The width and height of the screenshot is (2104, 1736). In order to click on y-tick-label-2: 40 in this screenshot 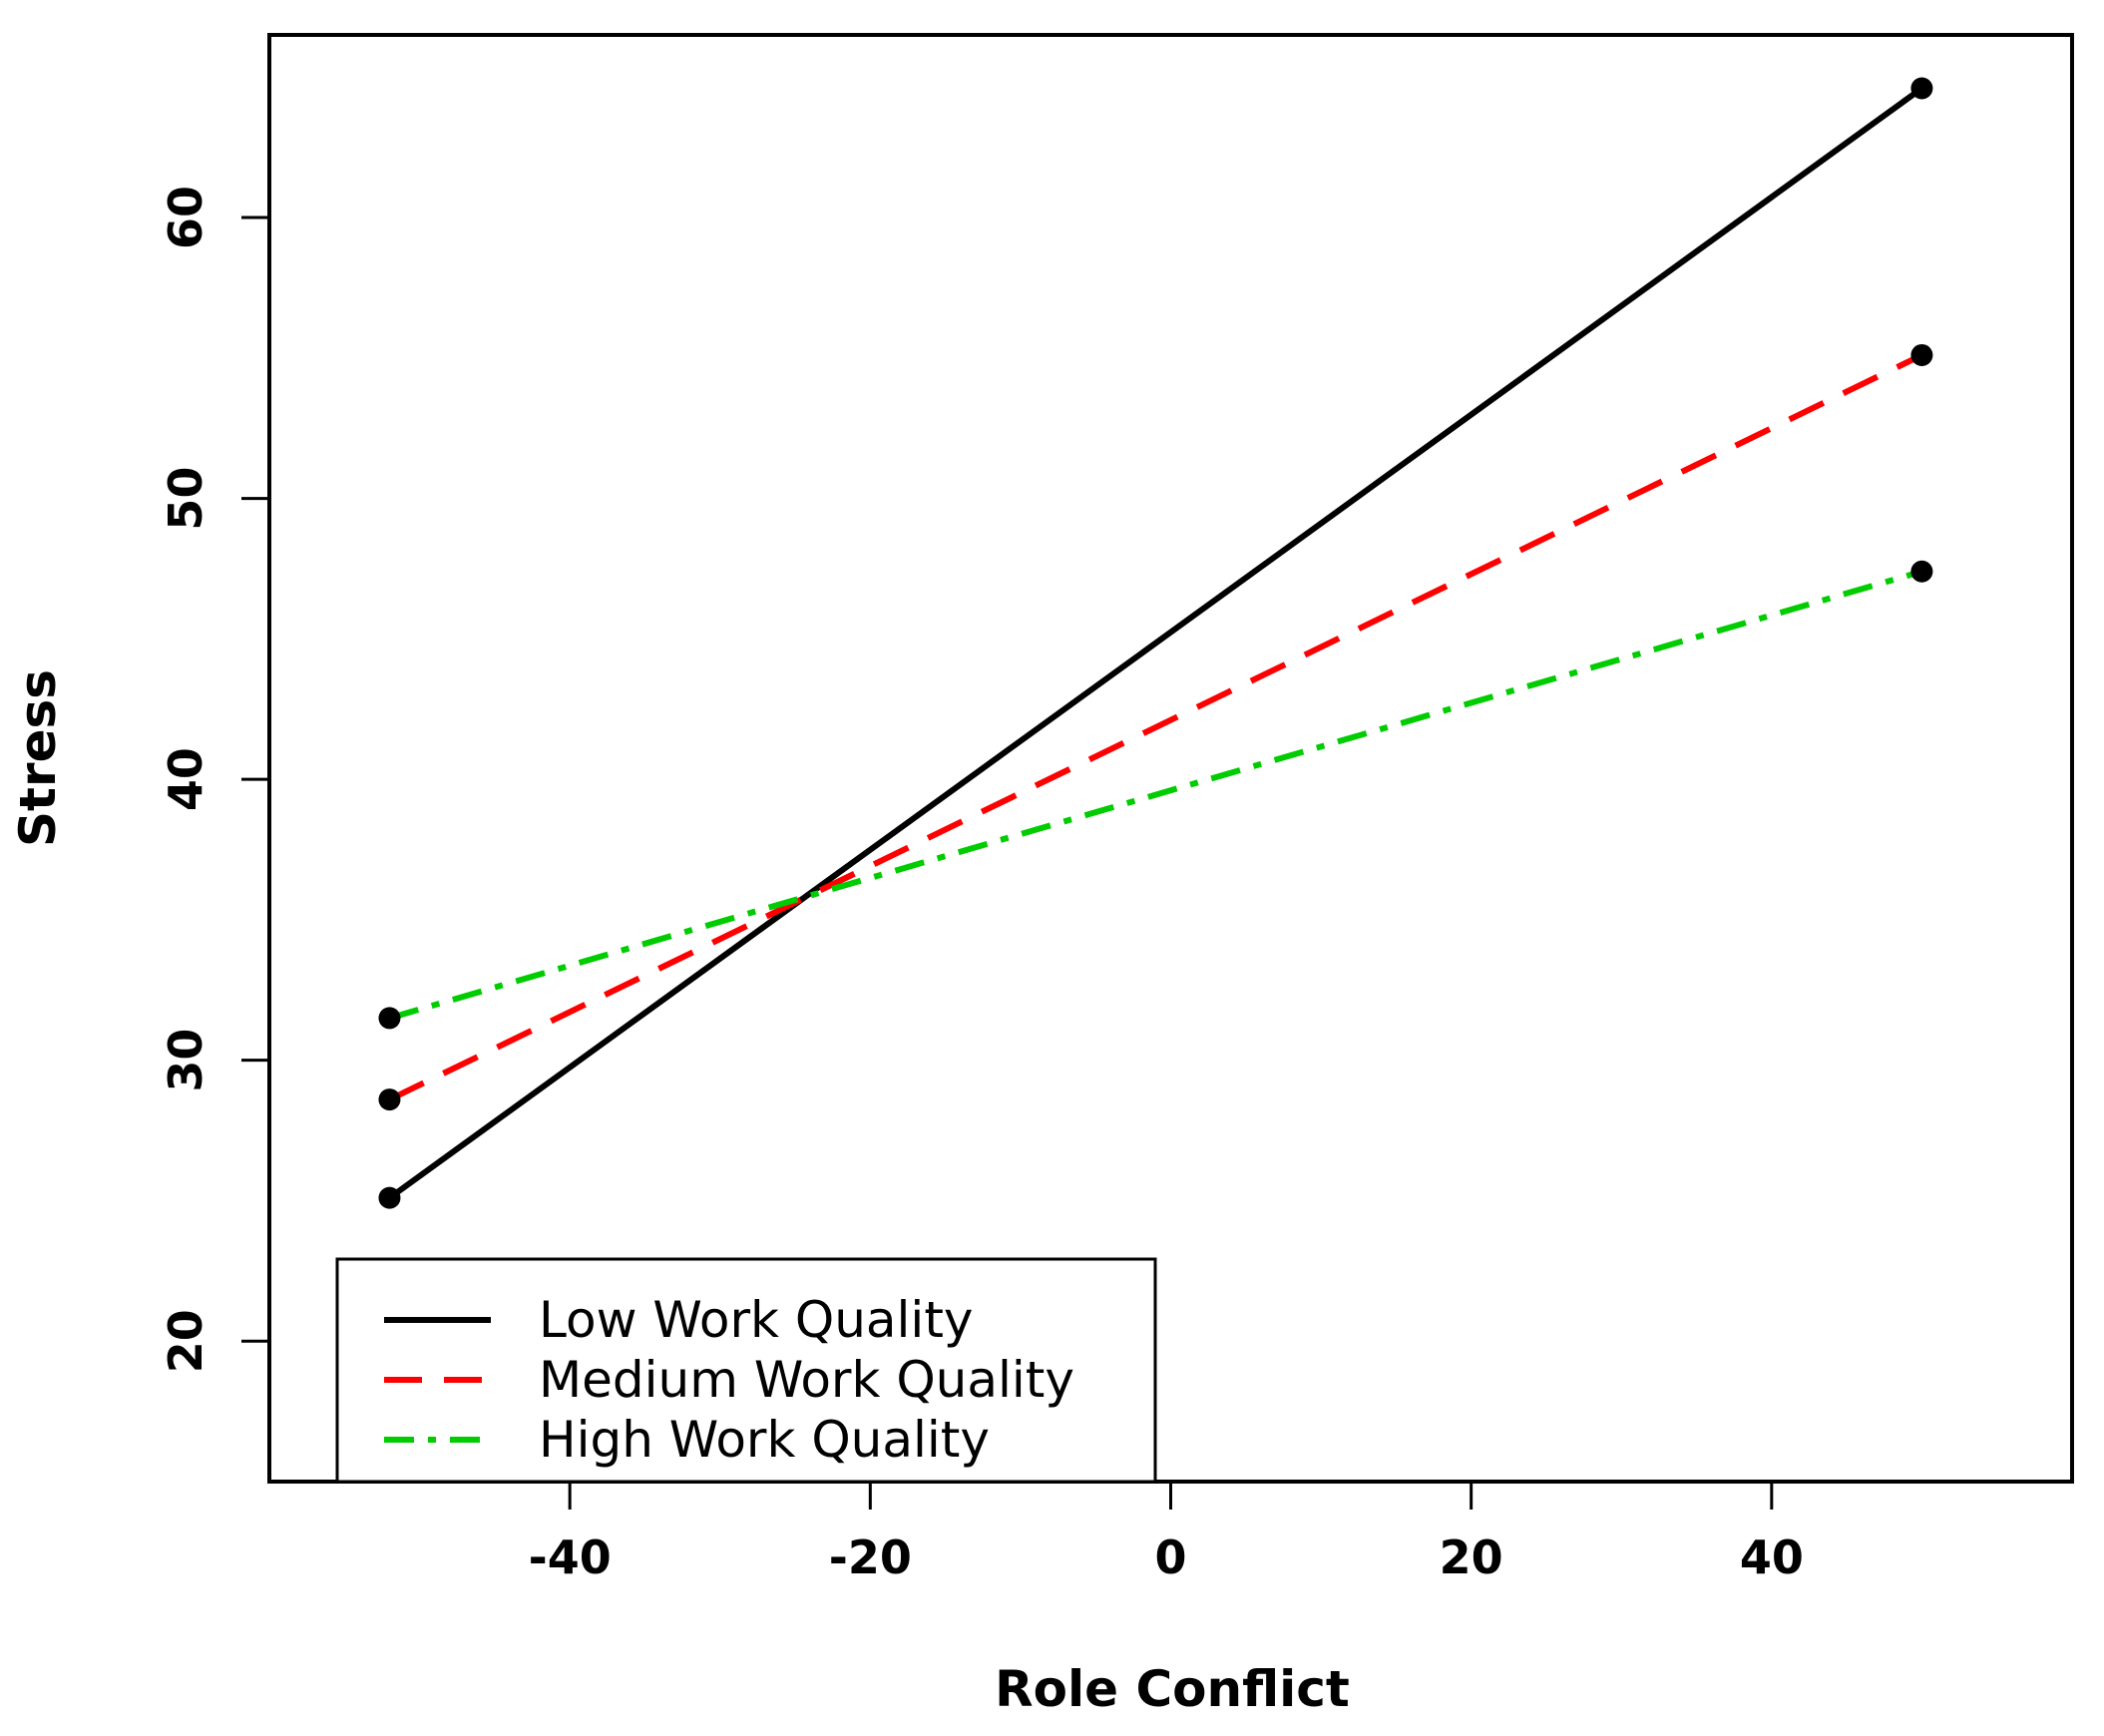, I will do `click(185, 779)`.